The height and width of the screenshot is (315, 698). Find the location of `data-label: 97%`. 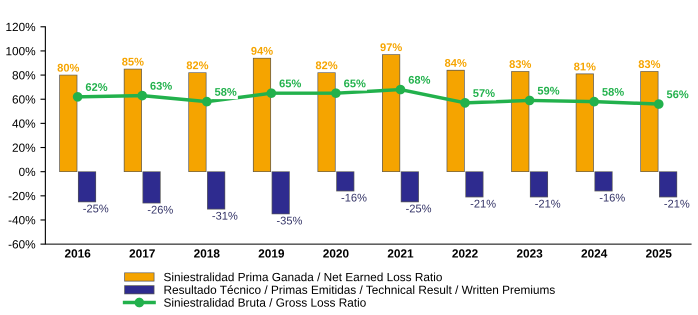

data-label: 97% is located at coordinates (391, 47).